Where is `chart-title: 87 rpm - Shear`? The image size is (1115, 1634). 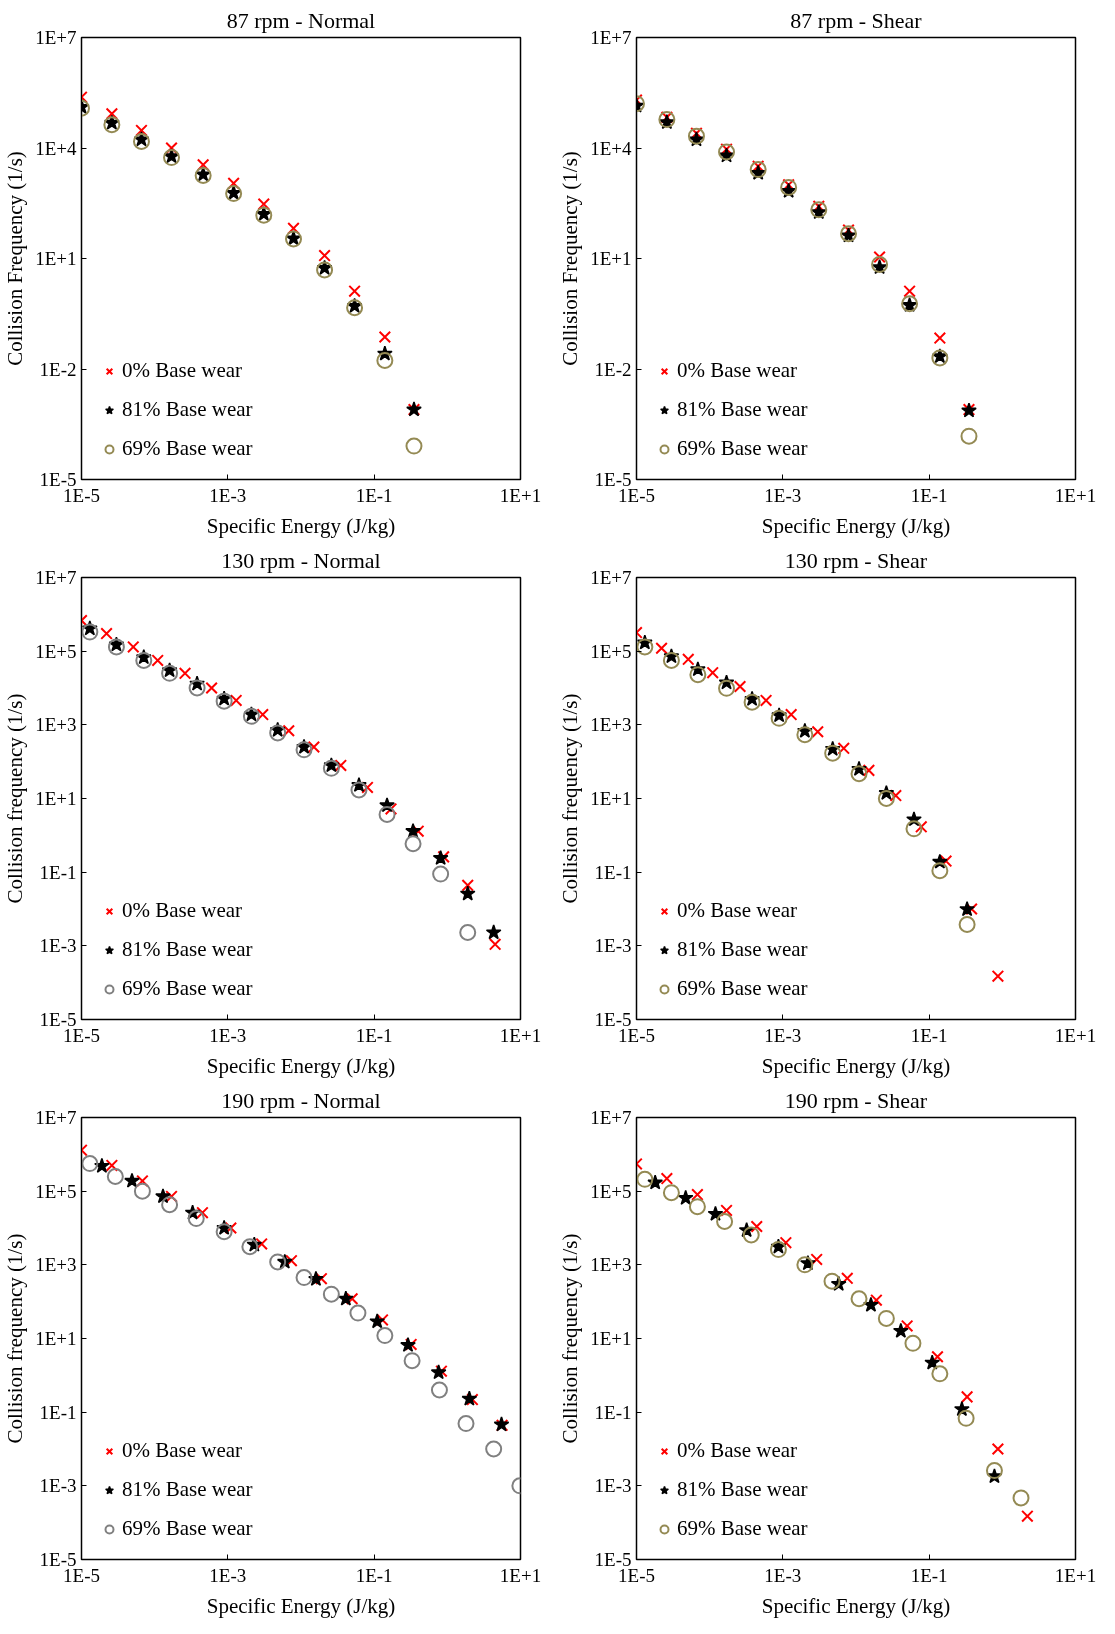 chart-title: 87 rpm - Shear is located at coordinates (856, 20).